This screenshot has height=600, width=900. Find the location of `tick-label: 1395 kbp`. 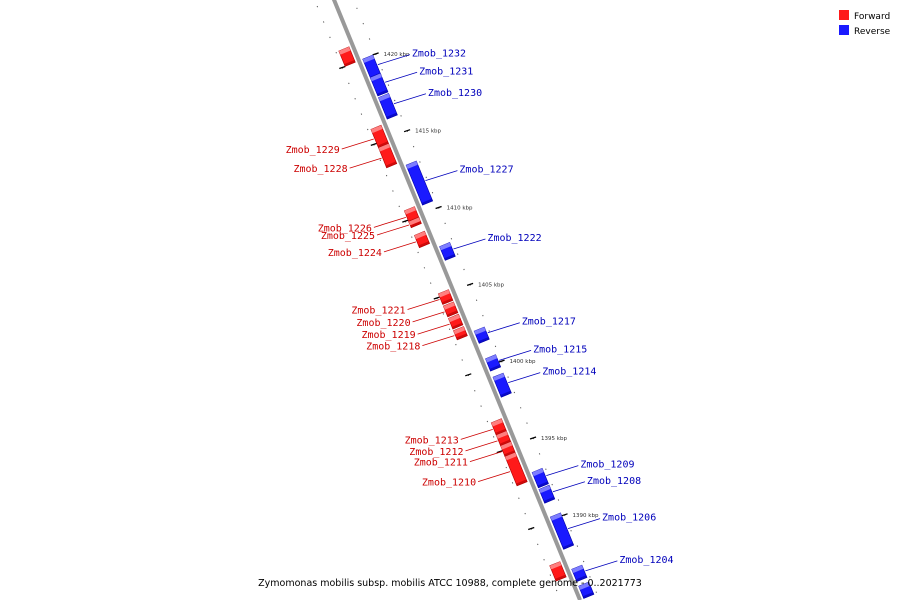

tick-label: 1395 kbp is located at coordinates (554, 439).